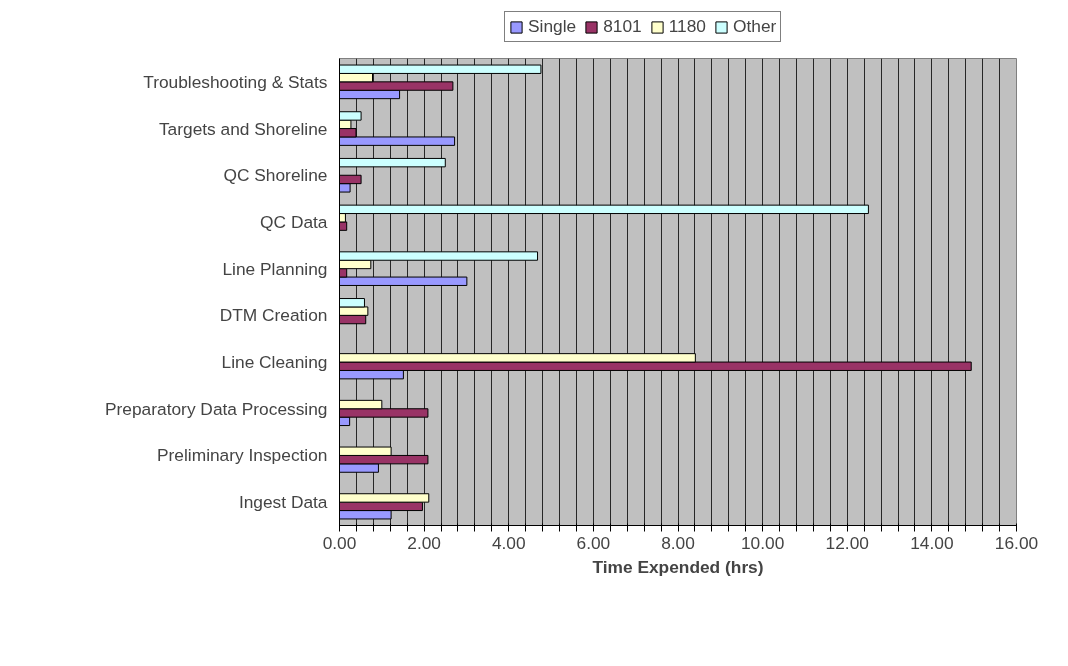 This screenshot has height=666, width=1068. What do you see at coordinates (243, 128) in the screenshot?
I see `y-tick-label: Targets and Shoreline` at bounding box center [243, 128].